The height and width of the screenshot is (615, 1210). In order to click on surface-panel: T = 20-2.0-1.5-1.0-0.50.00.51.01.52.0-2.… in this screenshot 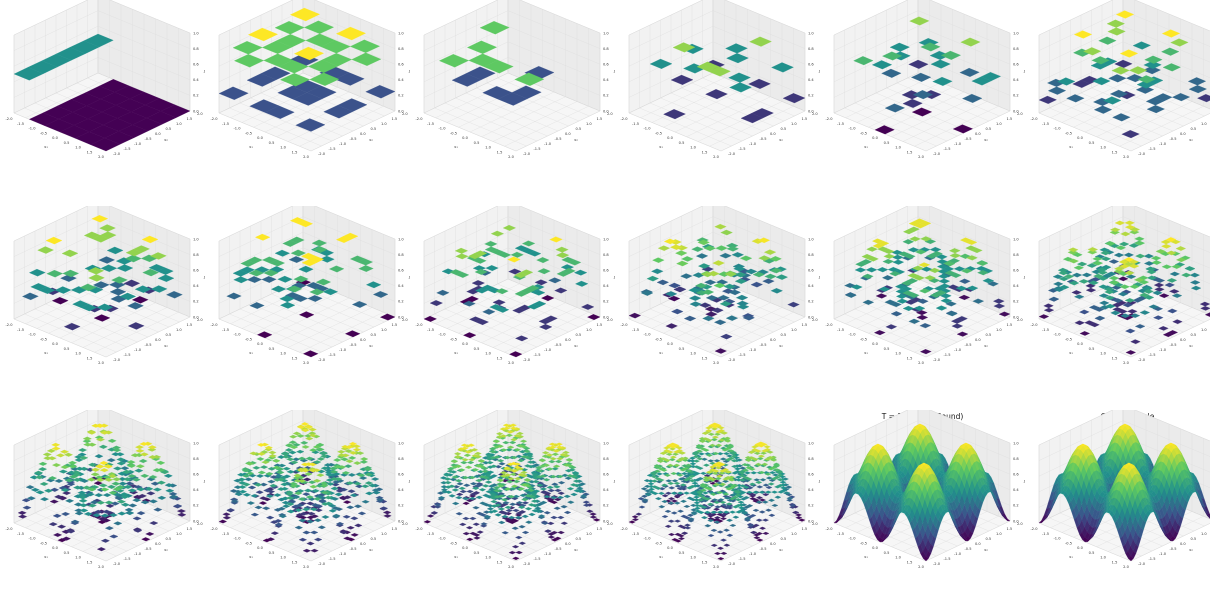, I will do `click(717, 512)`.